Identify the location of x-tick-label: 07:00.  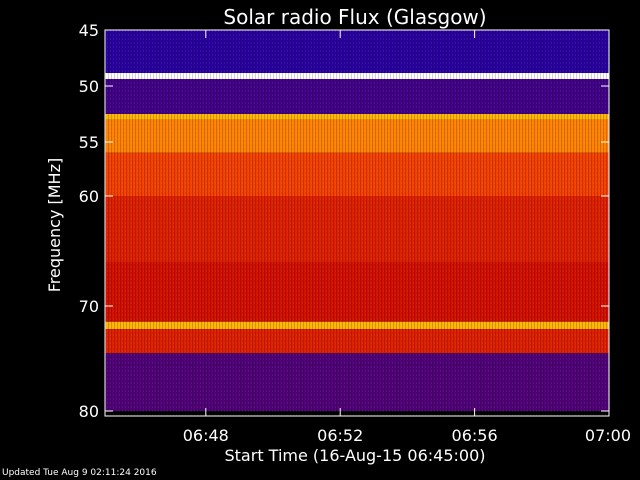
(608, 435).